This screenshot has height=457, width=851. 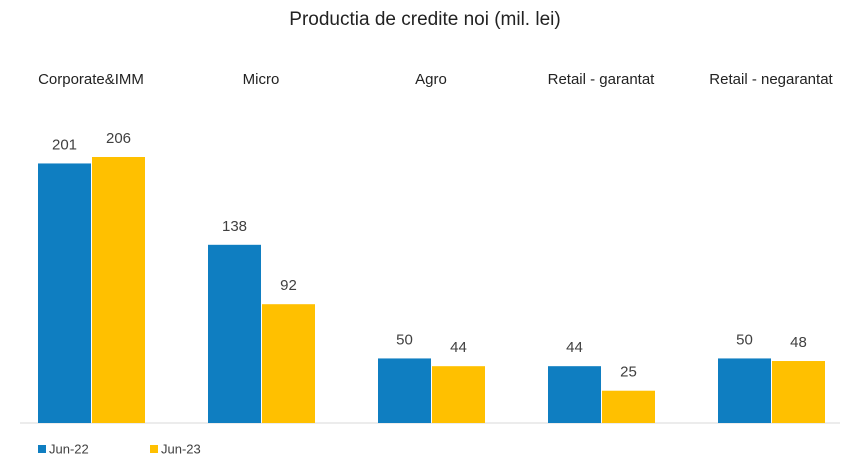 I want to click on category-label: Retail - garantat, so click(x=602, y=79).